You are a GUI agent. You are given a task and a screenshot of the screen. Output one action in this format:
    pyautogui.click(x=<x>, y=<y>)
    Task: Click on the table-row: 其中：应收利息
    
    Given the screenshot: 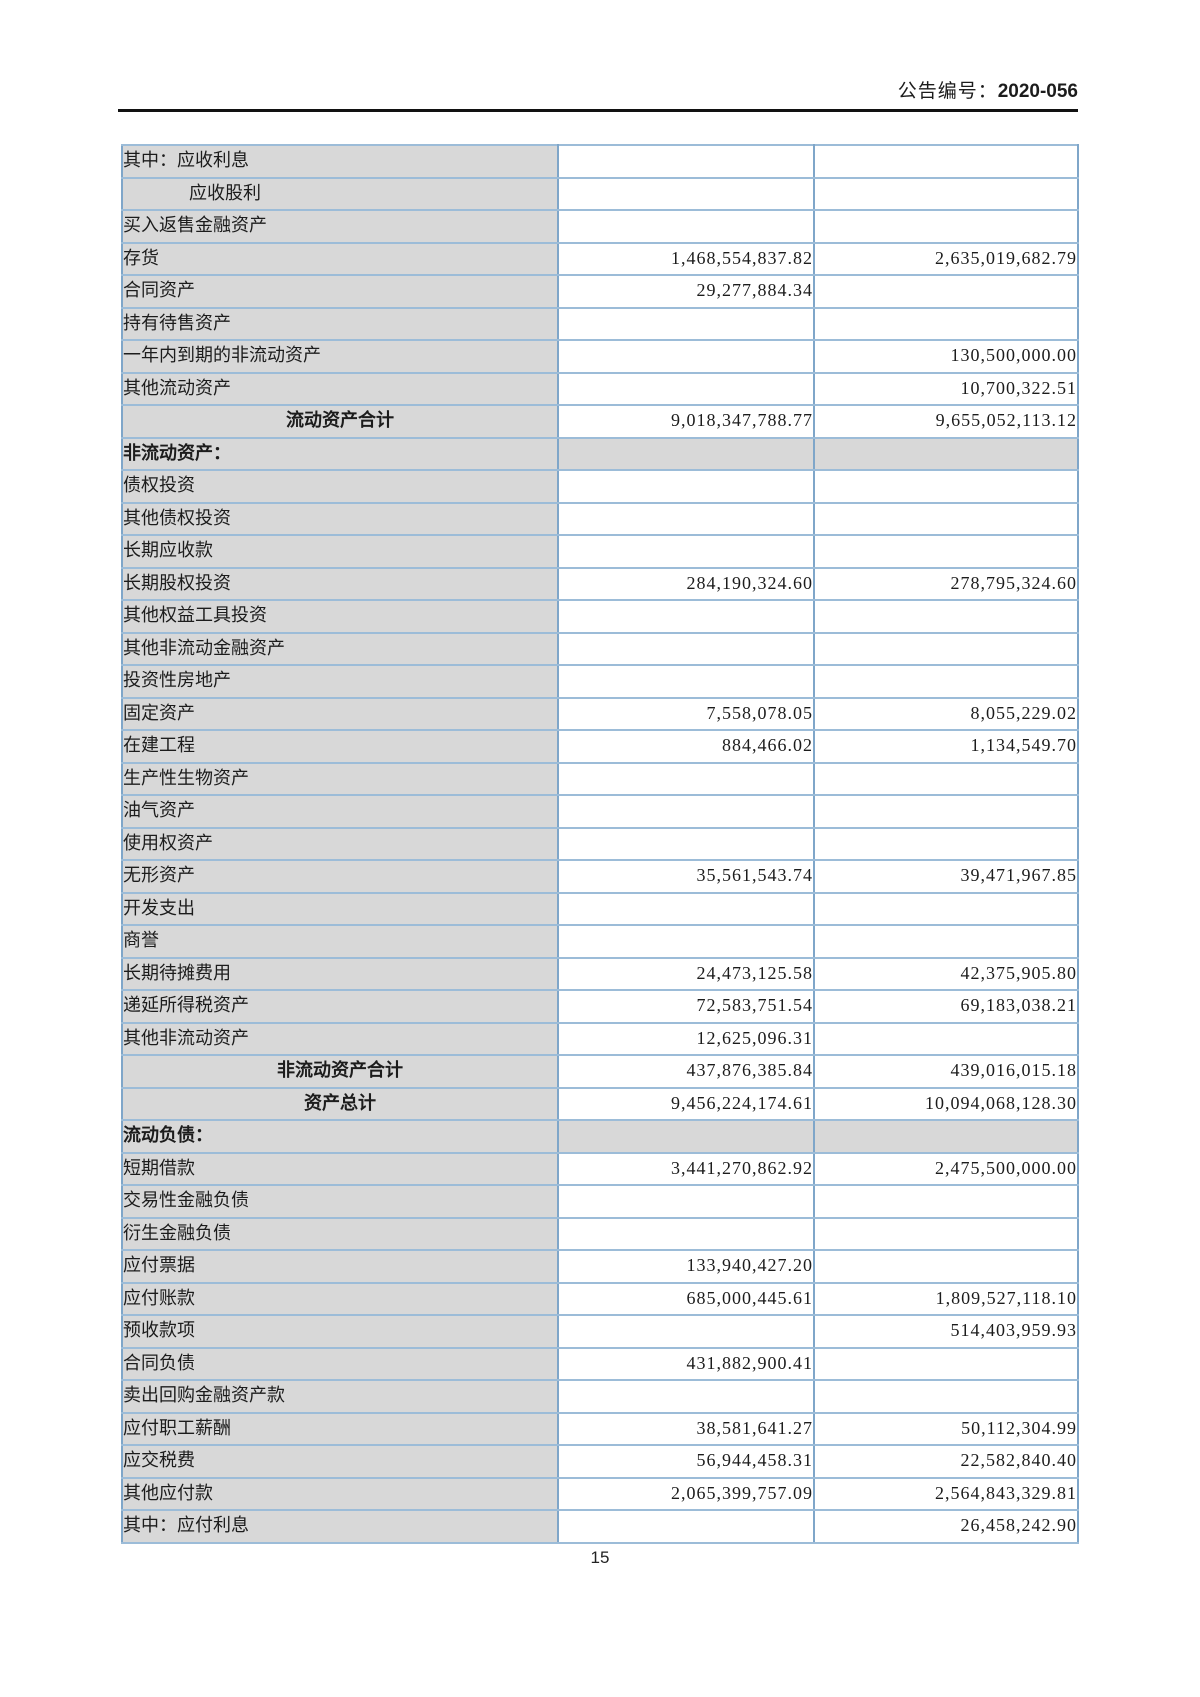 What is the action you would take?
    pyautogui.click(x=600, y=161)
    